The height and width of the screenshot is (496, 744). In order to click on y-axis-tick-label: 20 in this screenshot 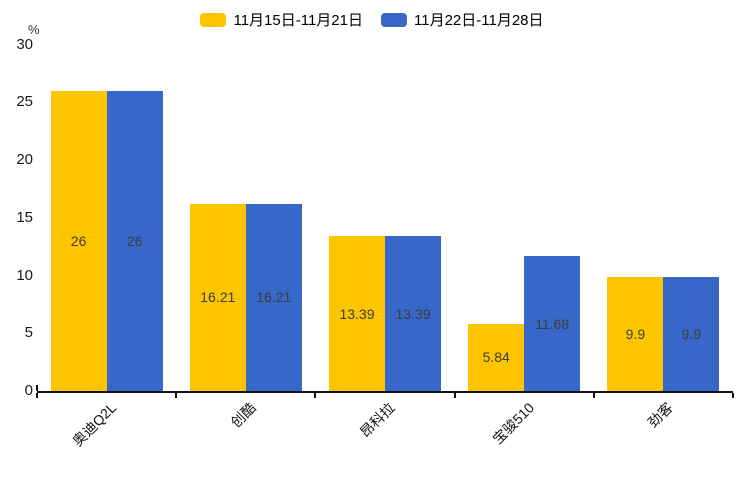, I will do `click(24, 159)`.